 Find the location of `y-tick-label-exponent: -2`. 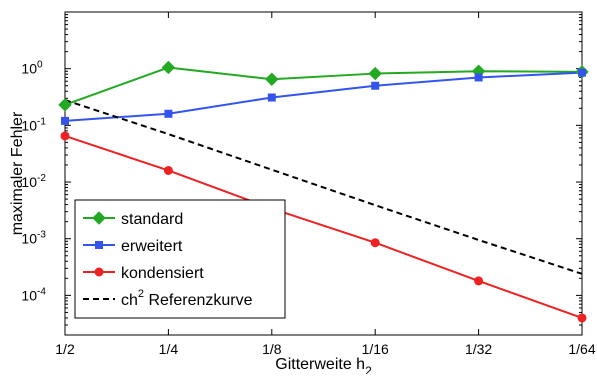

y-tick-label-exponent: -2 is located at coordinates (41, 178).